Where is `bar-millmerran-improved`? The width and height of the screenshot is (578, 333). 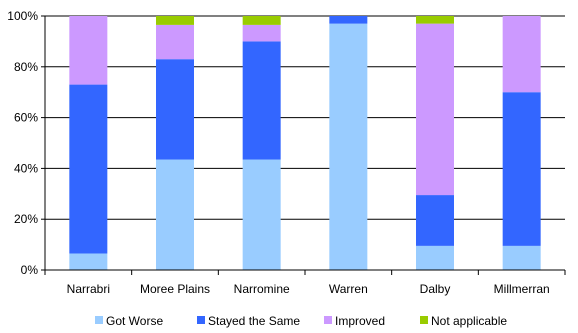
bar-millmerran-improved is located at coordinates (521, 54).